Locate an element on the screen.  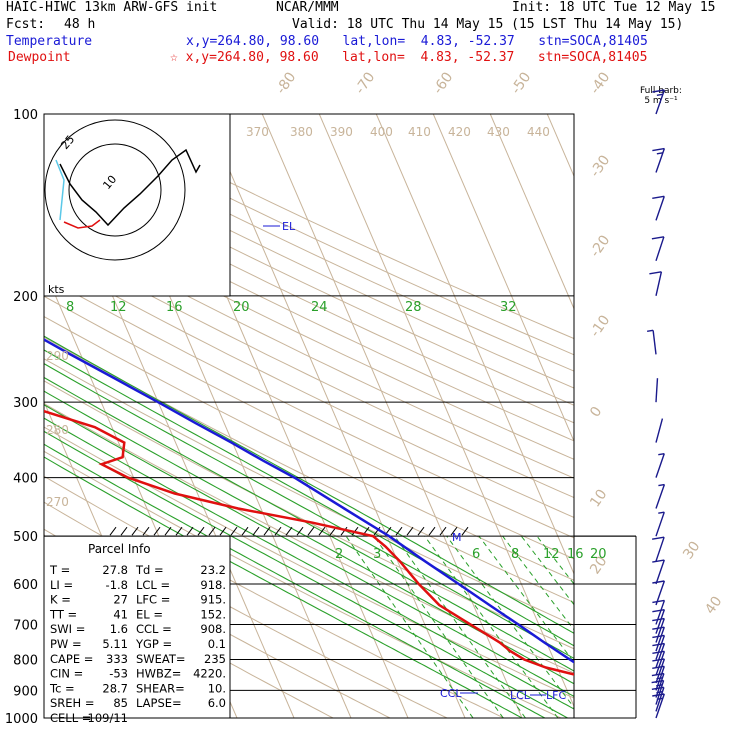
parcel-key: CELL = is located at coordinates (70, 718).